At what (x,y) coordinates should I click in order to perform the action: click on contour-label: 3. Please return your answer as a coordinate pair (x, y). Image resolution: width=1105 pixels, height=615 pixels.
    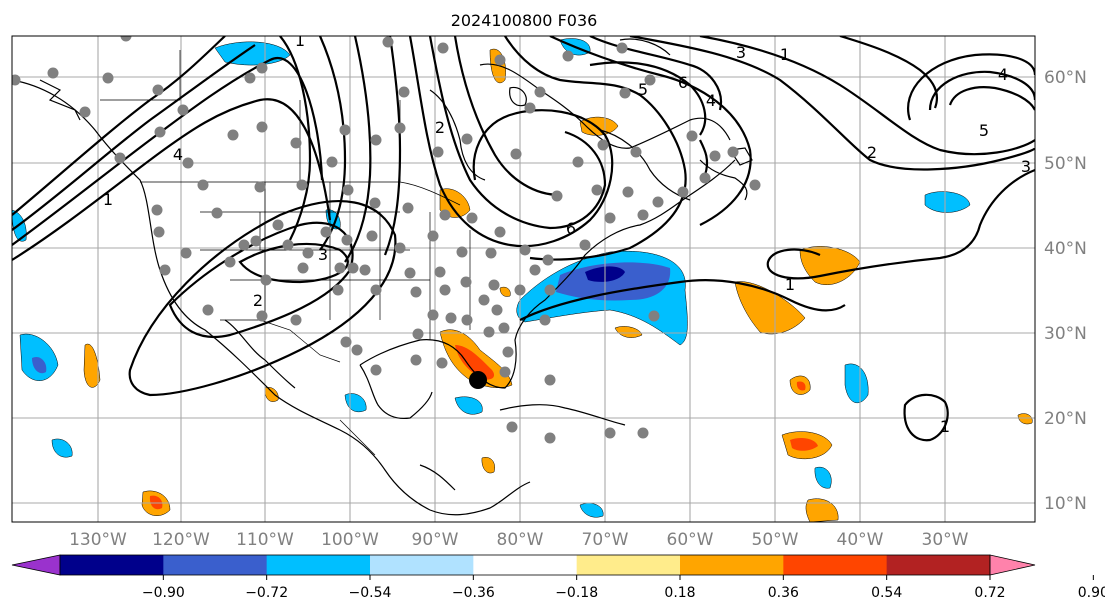
    Looking at the image, I should click on (323, 254).